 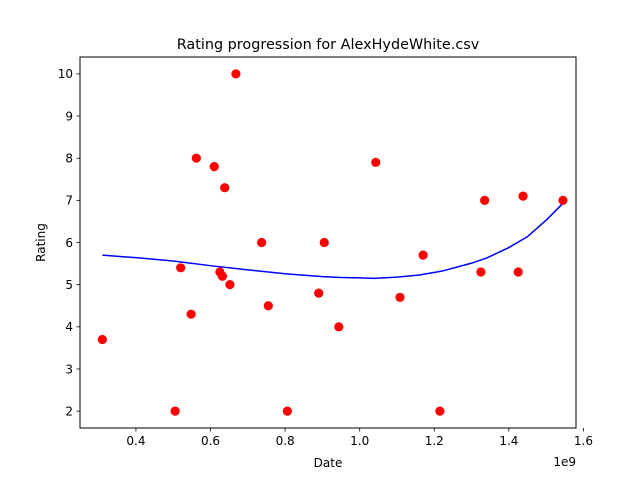 What do you see at coordinates (328, 463) in the screenshot?
I see `x-axis-label: Date` at bounding box center [328, 463].